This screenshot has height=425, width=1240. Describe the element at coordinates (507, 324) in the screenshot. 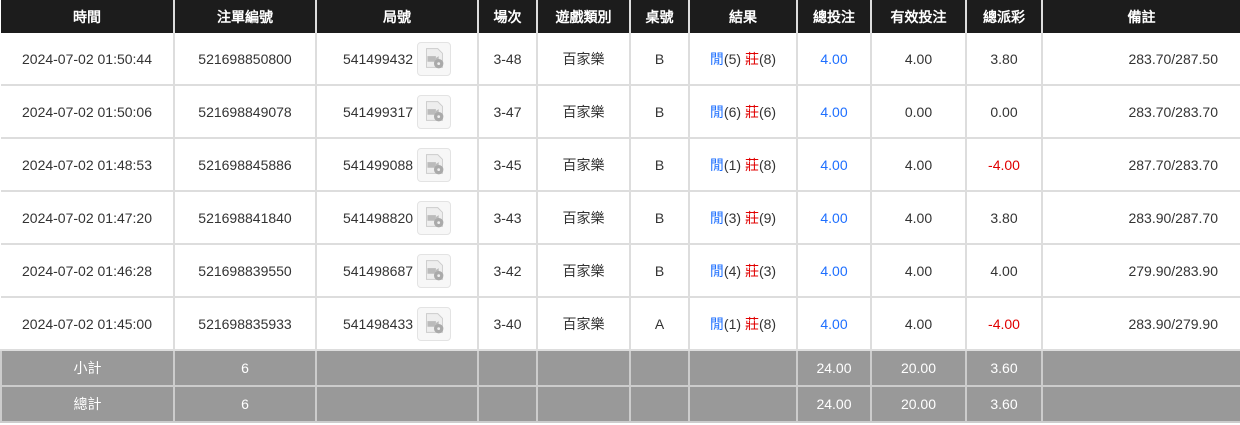

I see `round-cell: 3-40` at that location.